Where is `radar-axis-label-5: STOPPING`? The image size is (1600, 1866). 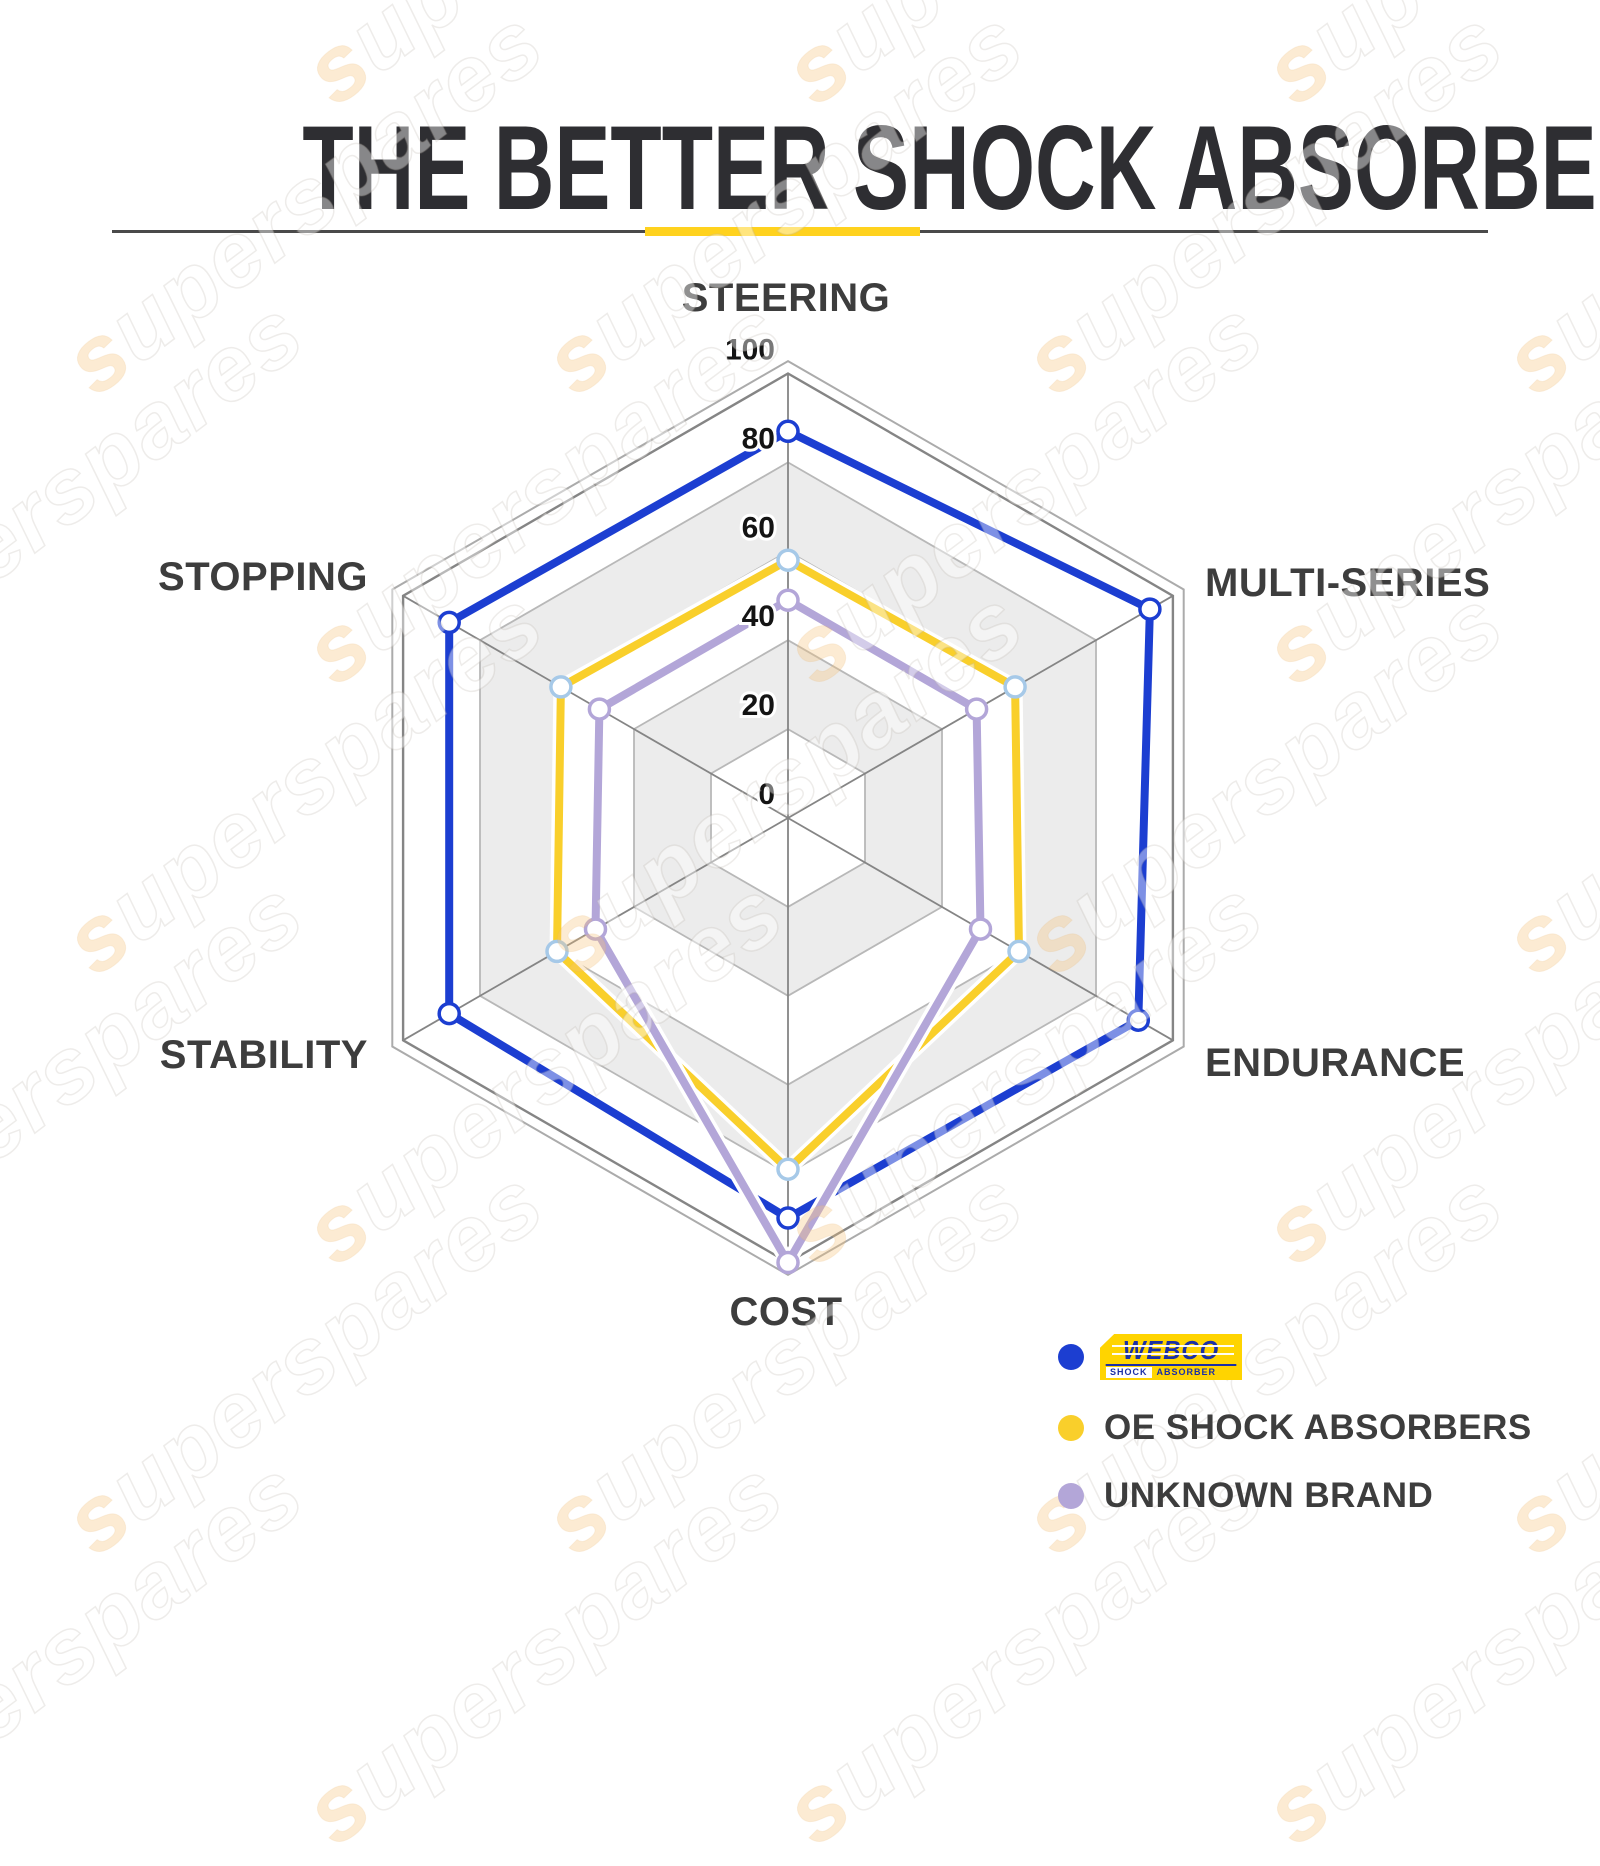 radar-axis-label-5: STOPPING is located at coordinates (263, 577).